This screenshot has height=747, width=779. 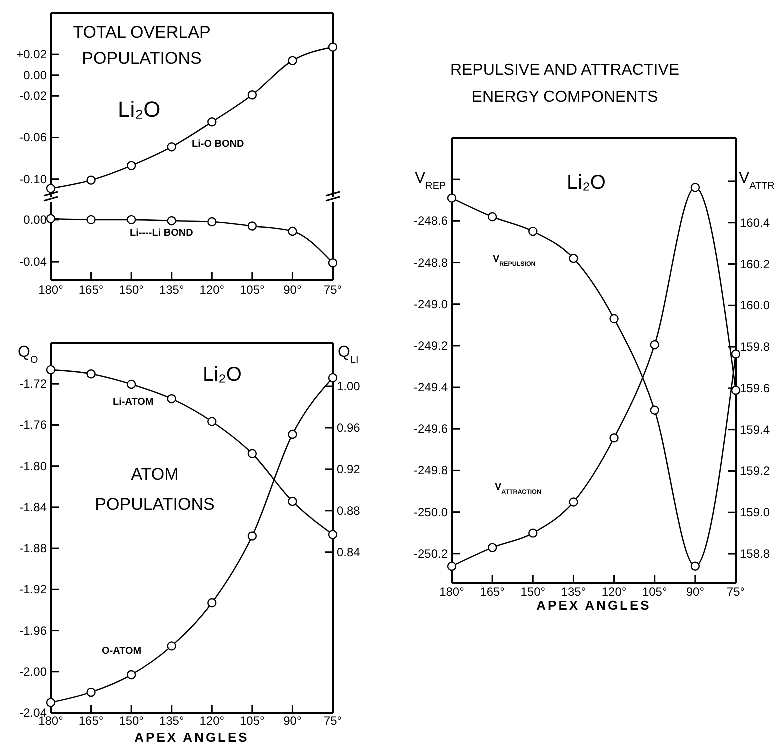 What do you see at coordinates (133, 402) in the screenshot?
I see `series-label: Li-ATOM` at bounding box center [133, 402].